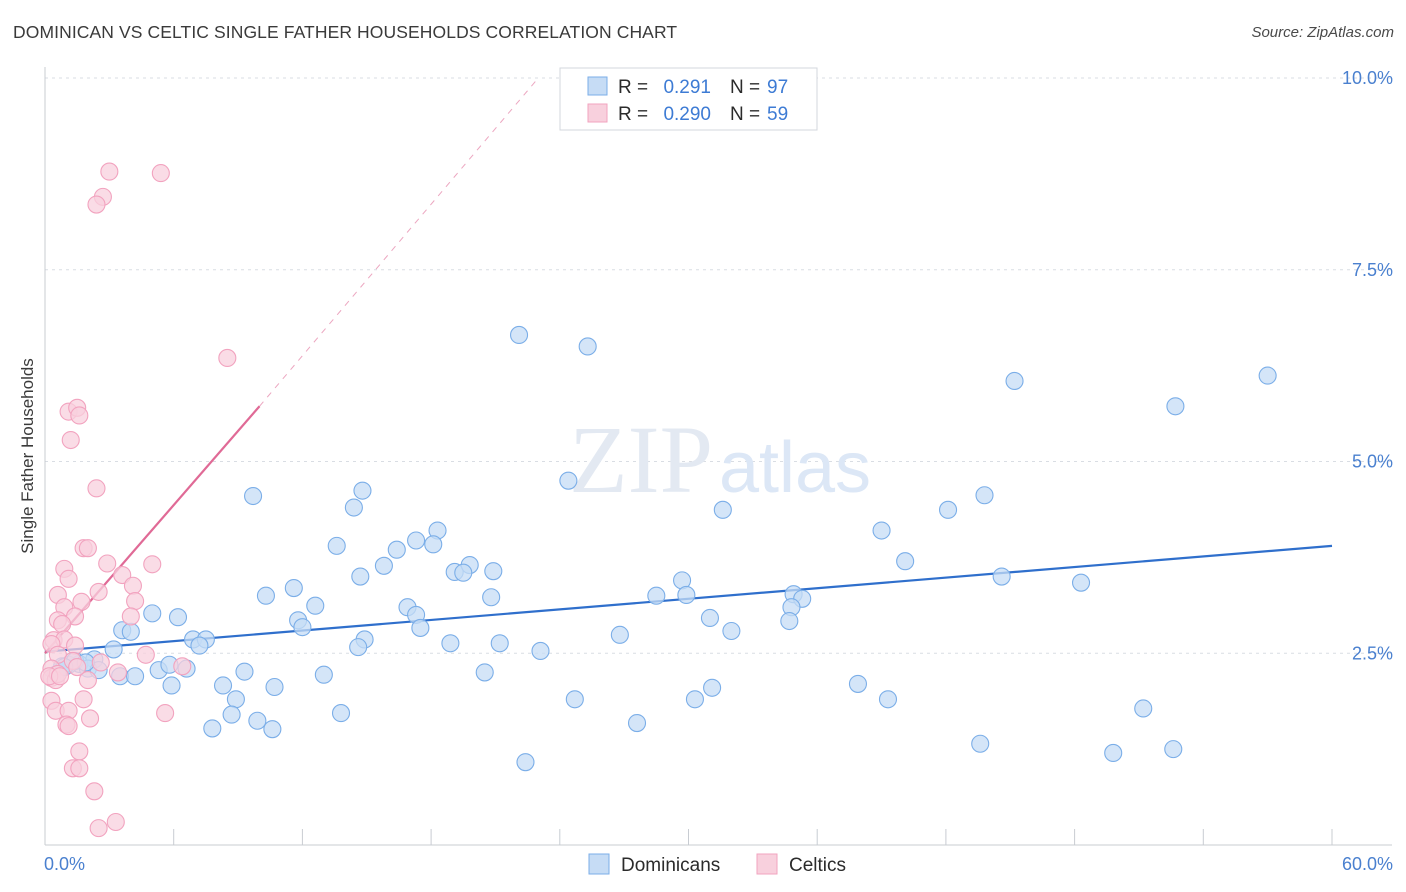  Describe the element at coordinates (817, 865) in the screenshot. I see `bottom-legend-label-celtics: Celtics` at that location.